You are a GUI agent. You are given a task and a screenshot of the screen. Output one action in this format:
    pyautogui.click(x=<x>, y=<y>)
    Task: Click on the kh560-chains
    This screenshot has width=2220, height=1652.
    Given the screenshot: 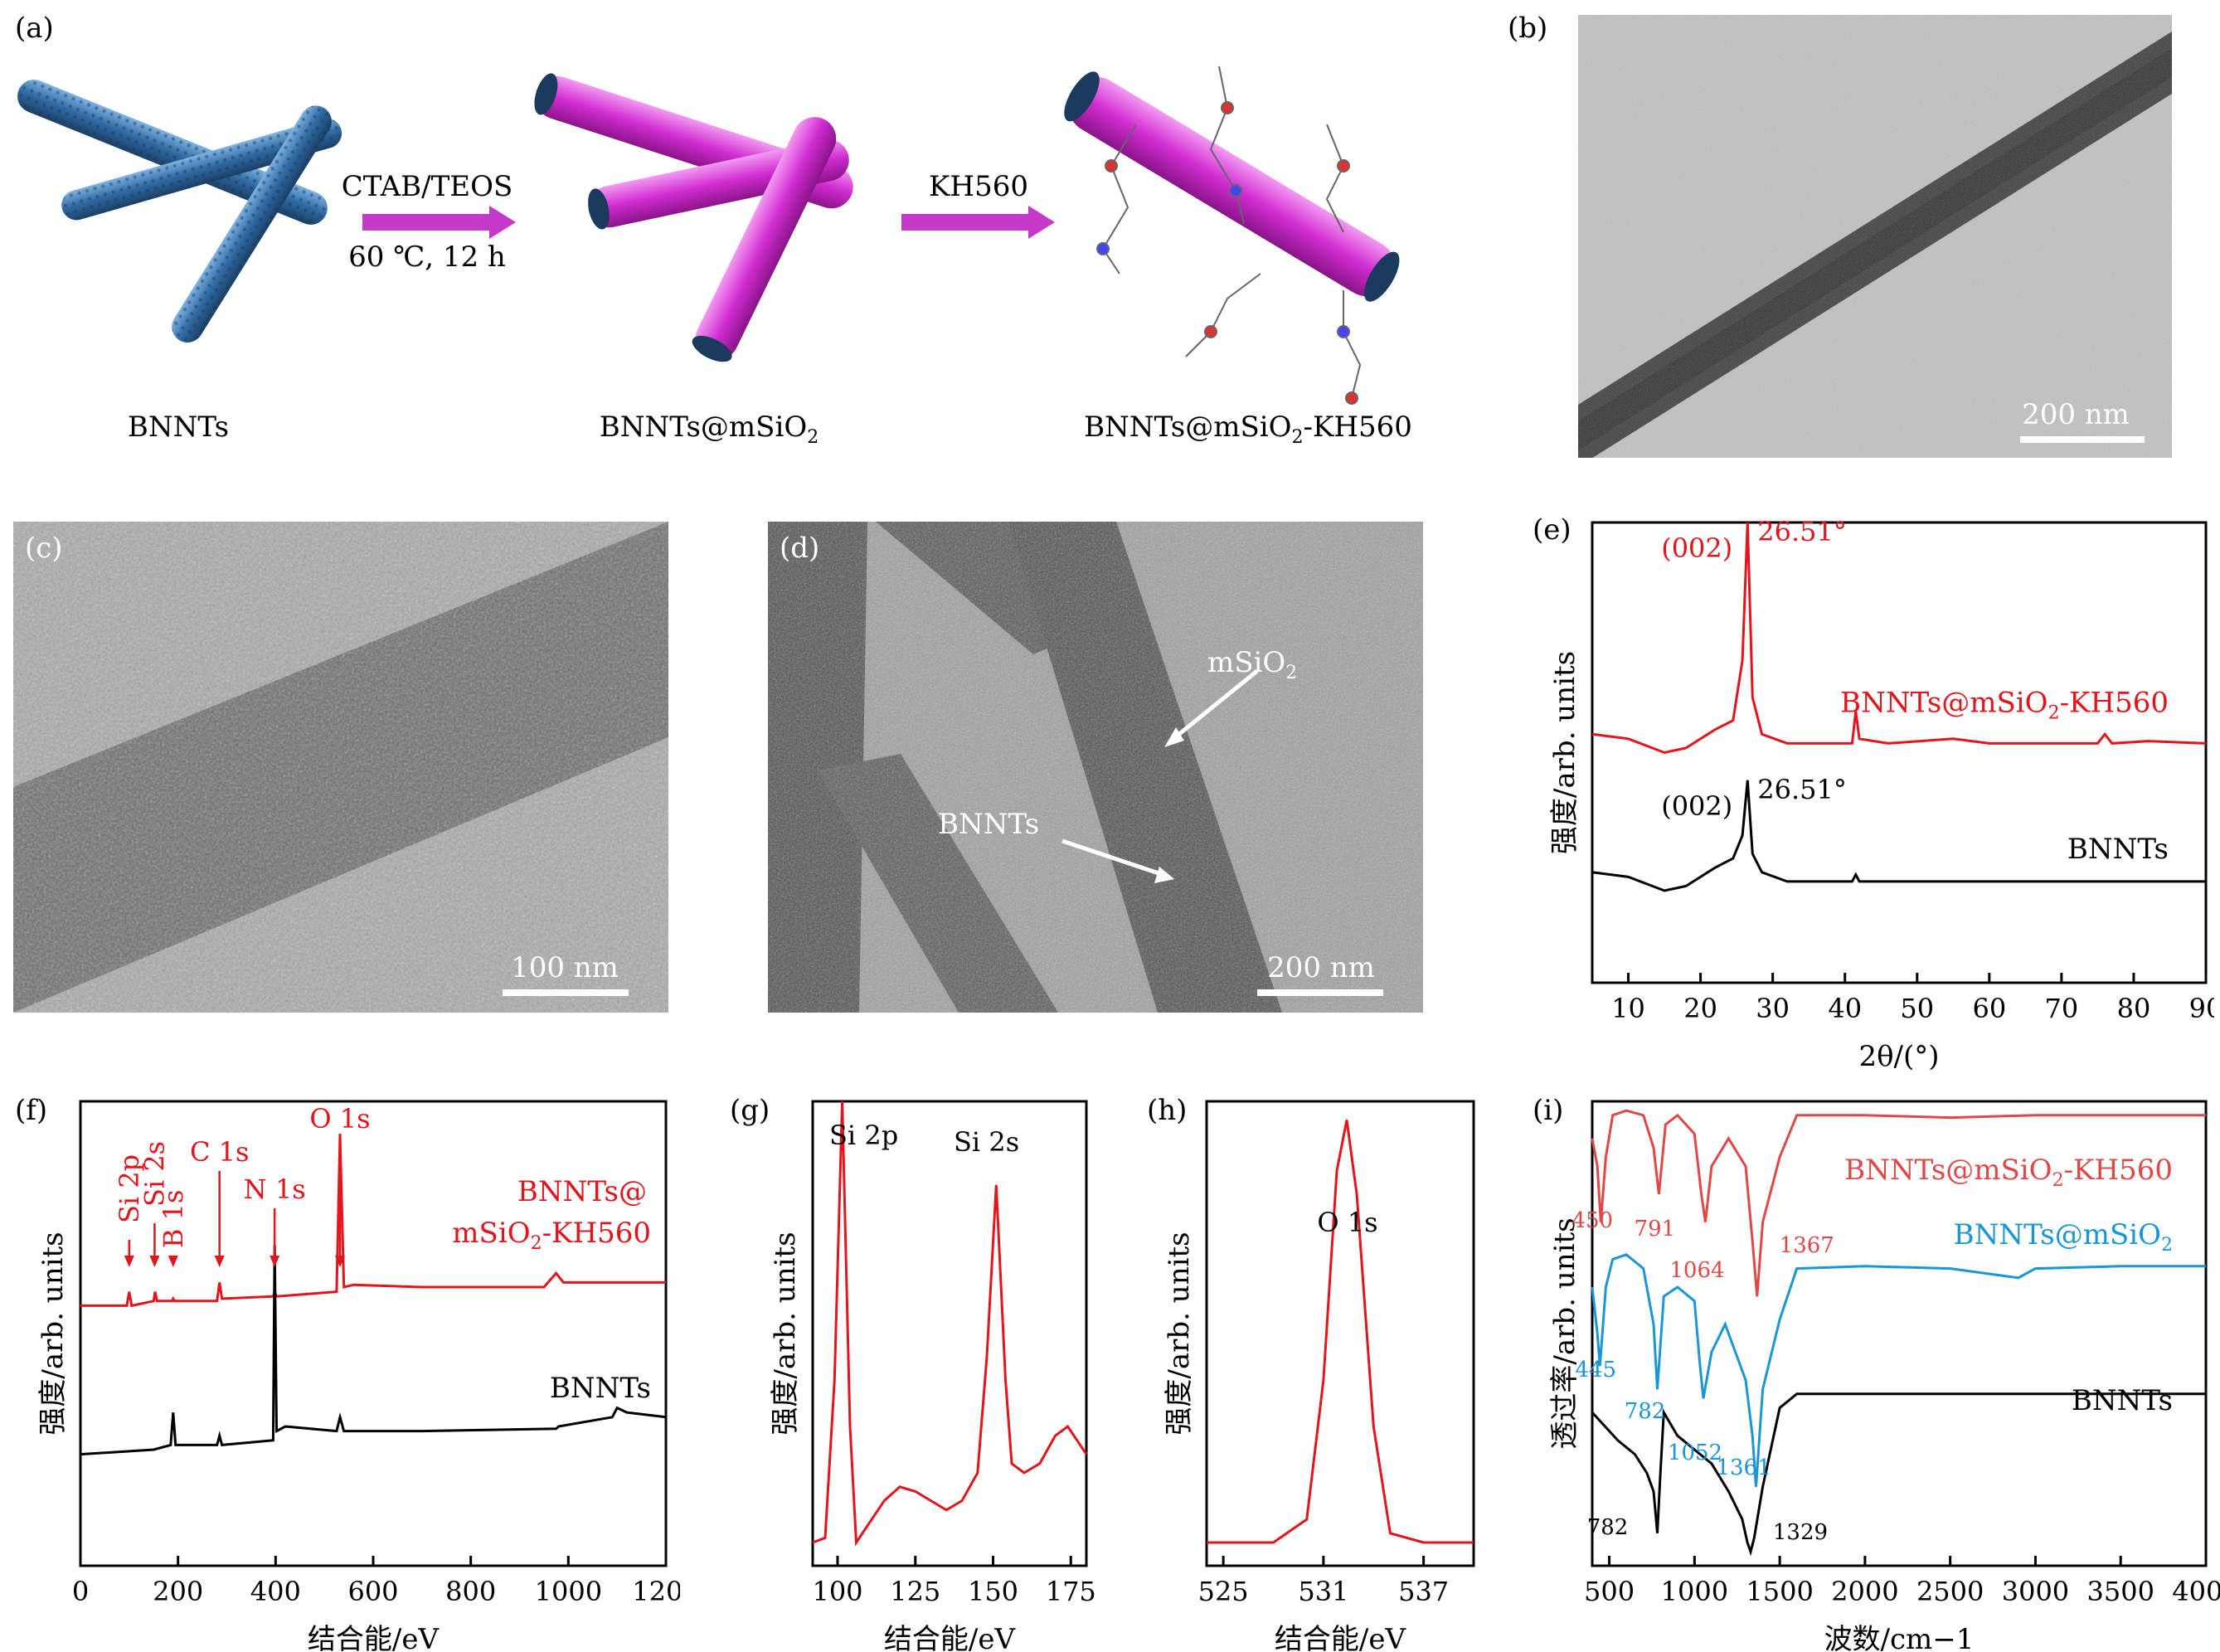 What is the action you would take?
    pyautogui.click(x=1229, y=235)
    